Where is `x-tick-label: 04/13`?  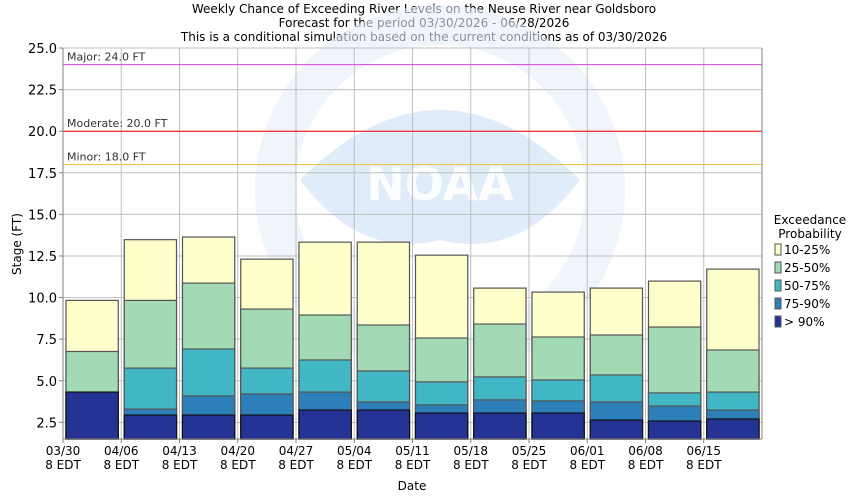 x-tick-label: 04/13 is located at coordinates (179, 451).